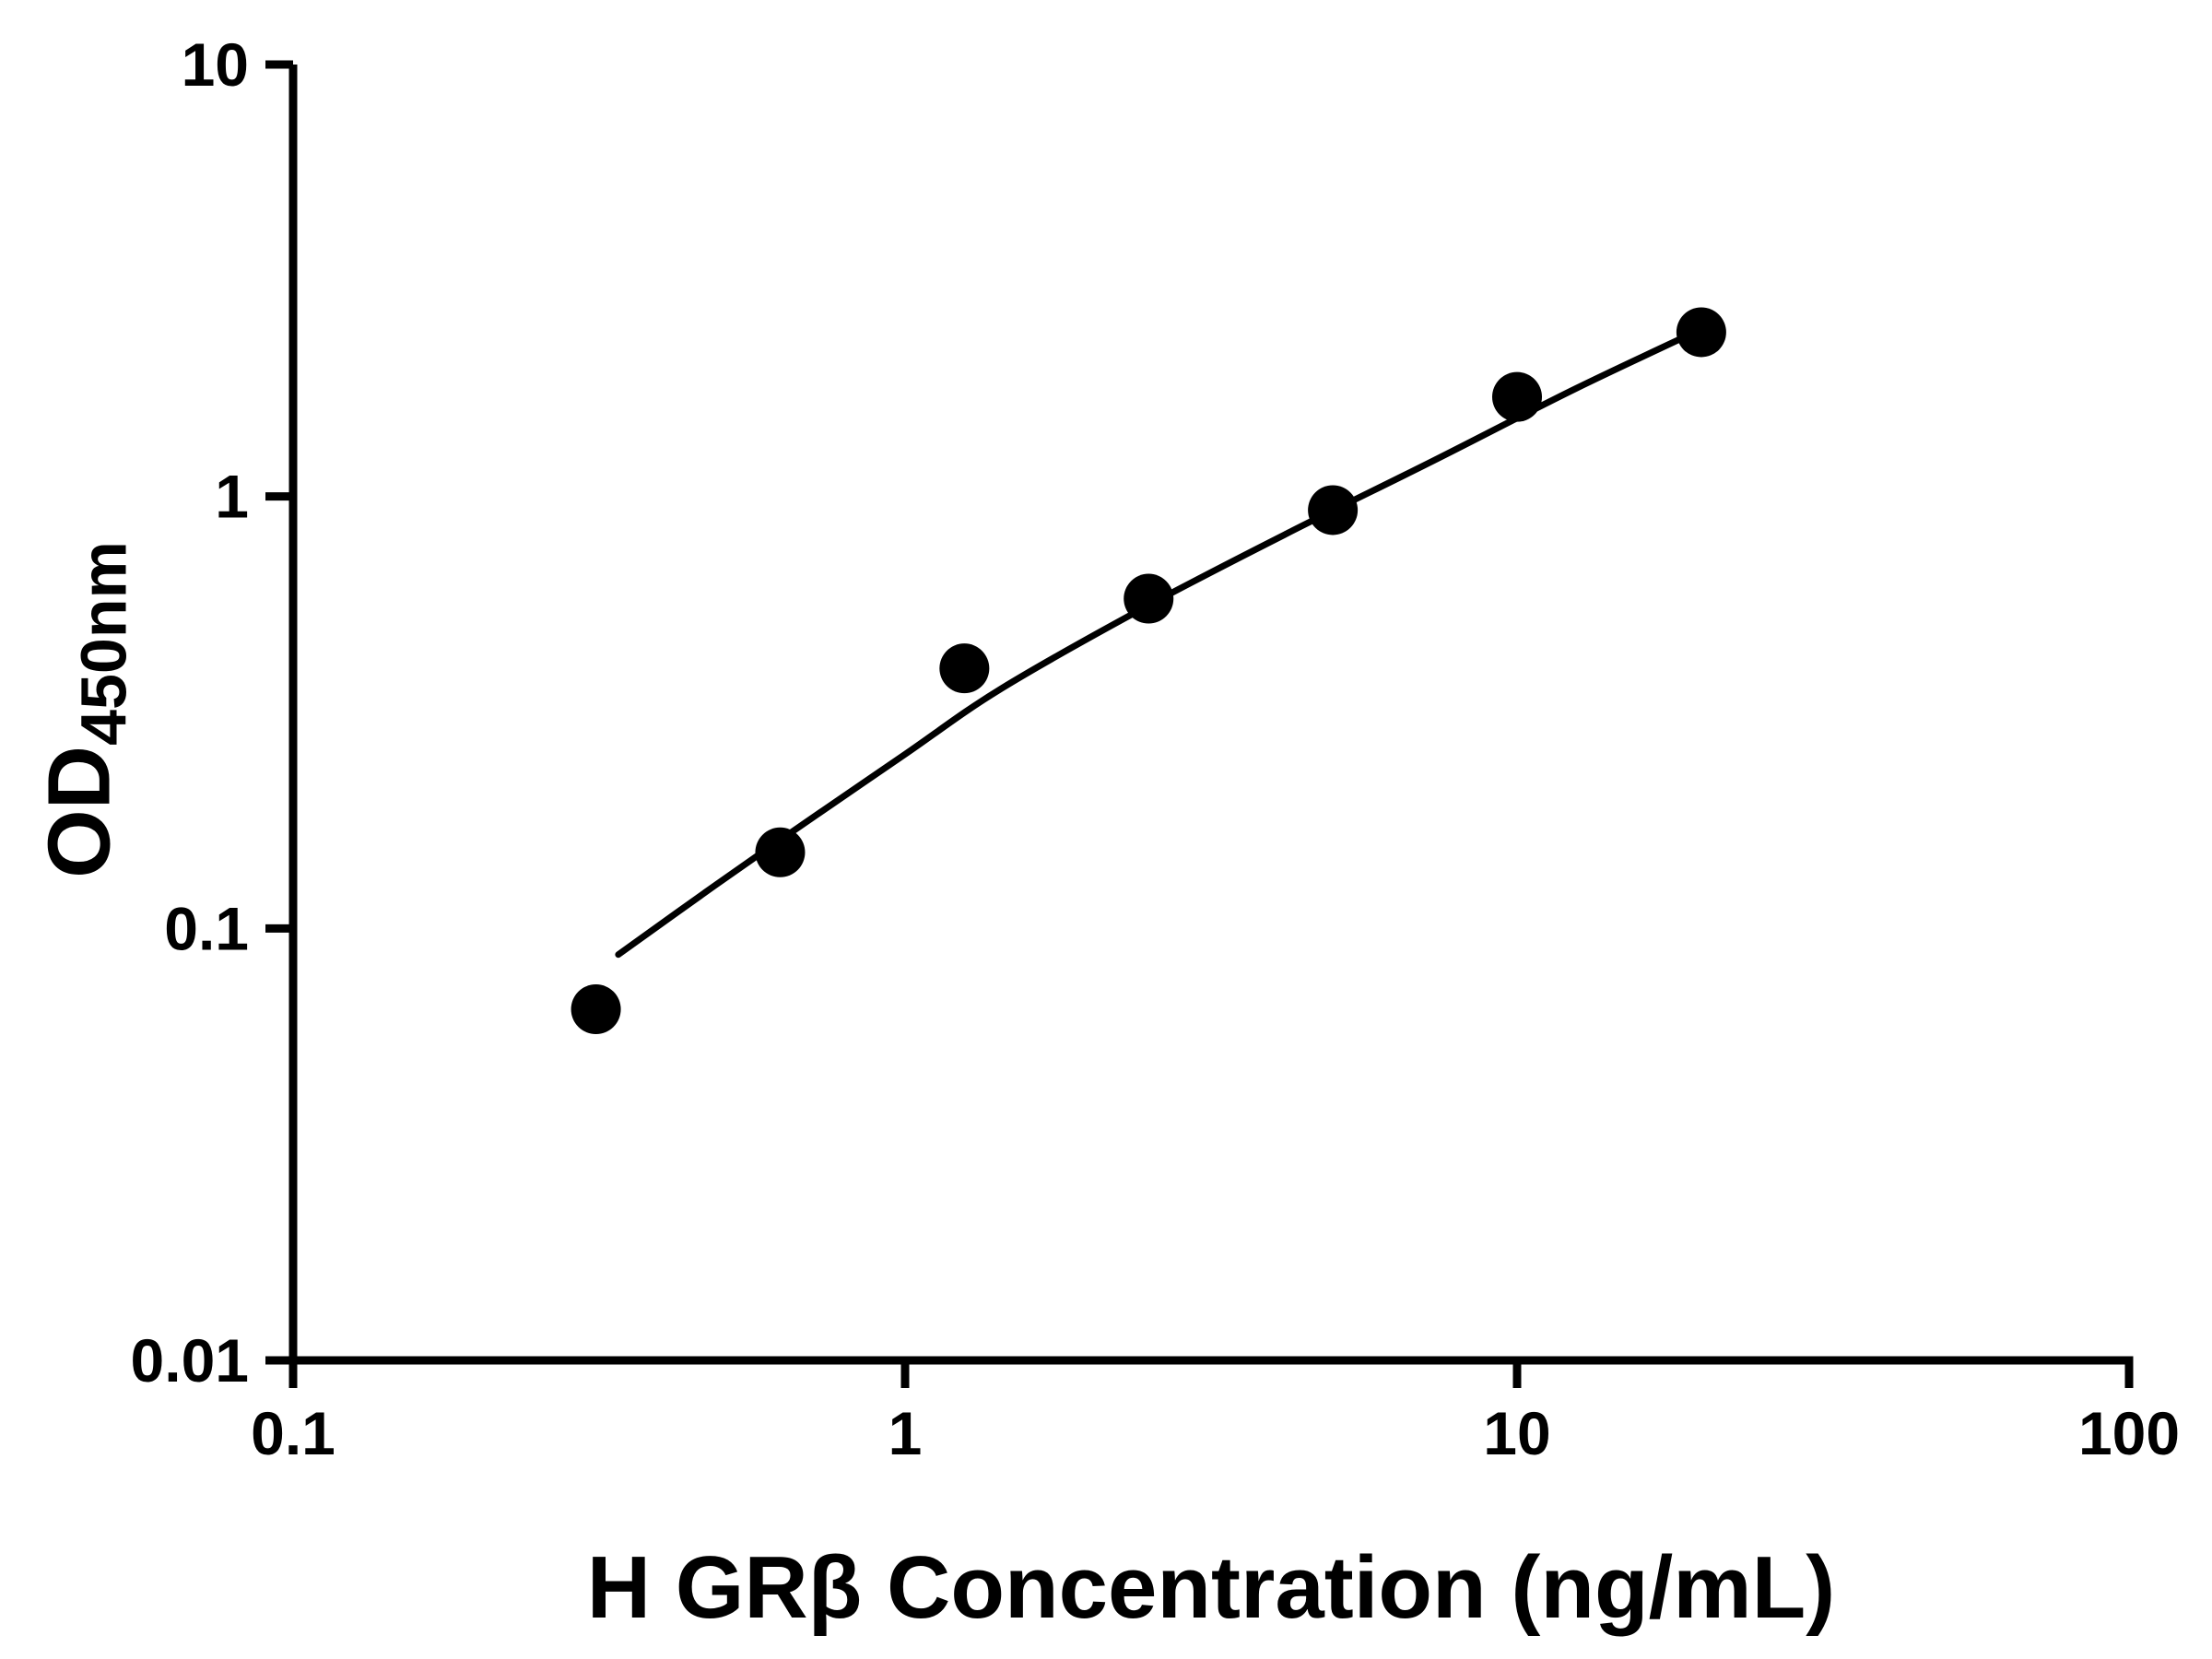  What do you see at coordinates (1211, 1587) in the screenshot?
I see `x-axis-title: H GRβ Concentration (ng/mL)` at bounding box center [1211, 1587].